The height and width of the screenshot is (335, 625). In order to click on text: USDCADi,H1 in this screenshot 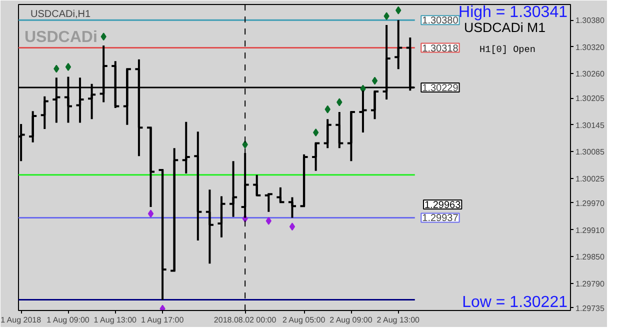, I will do `click(60, 14)`.